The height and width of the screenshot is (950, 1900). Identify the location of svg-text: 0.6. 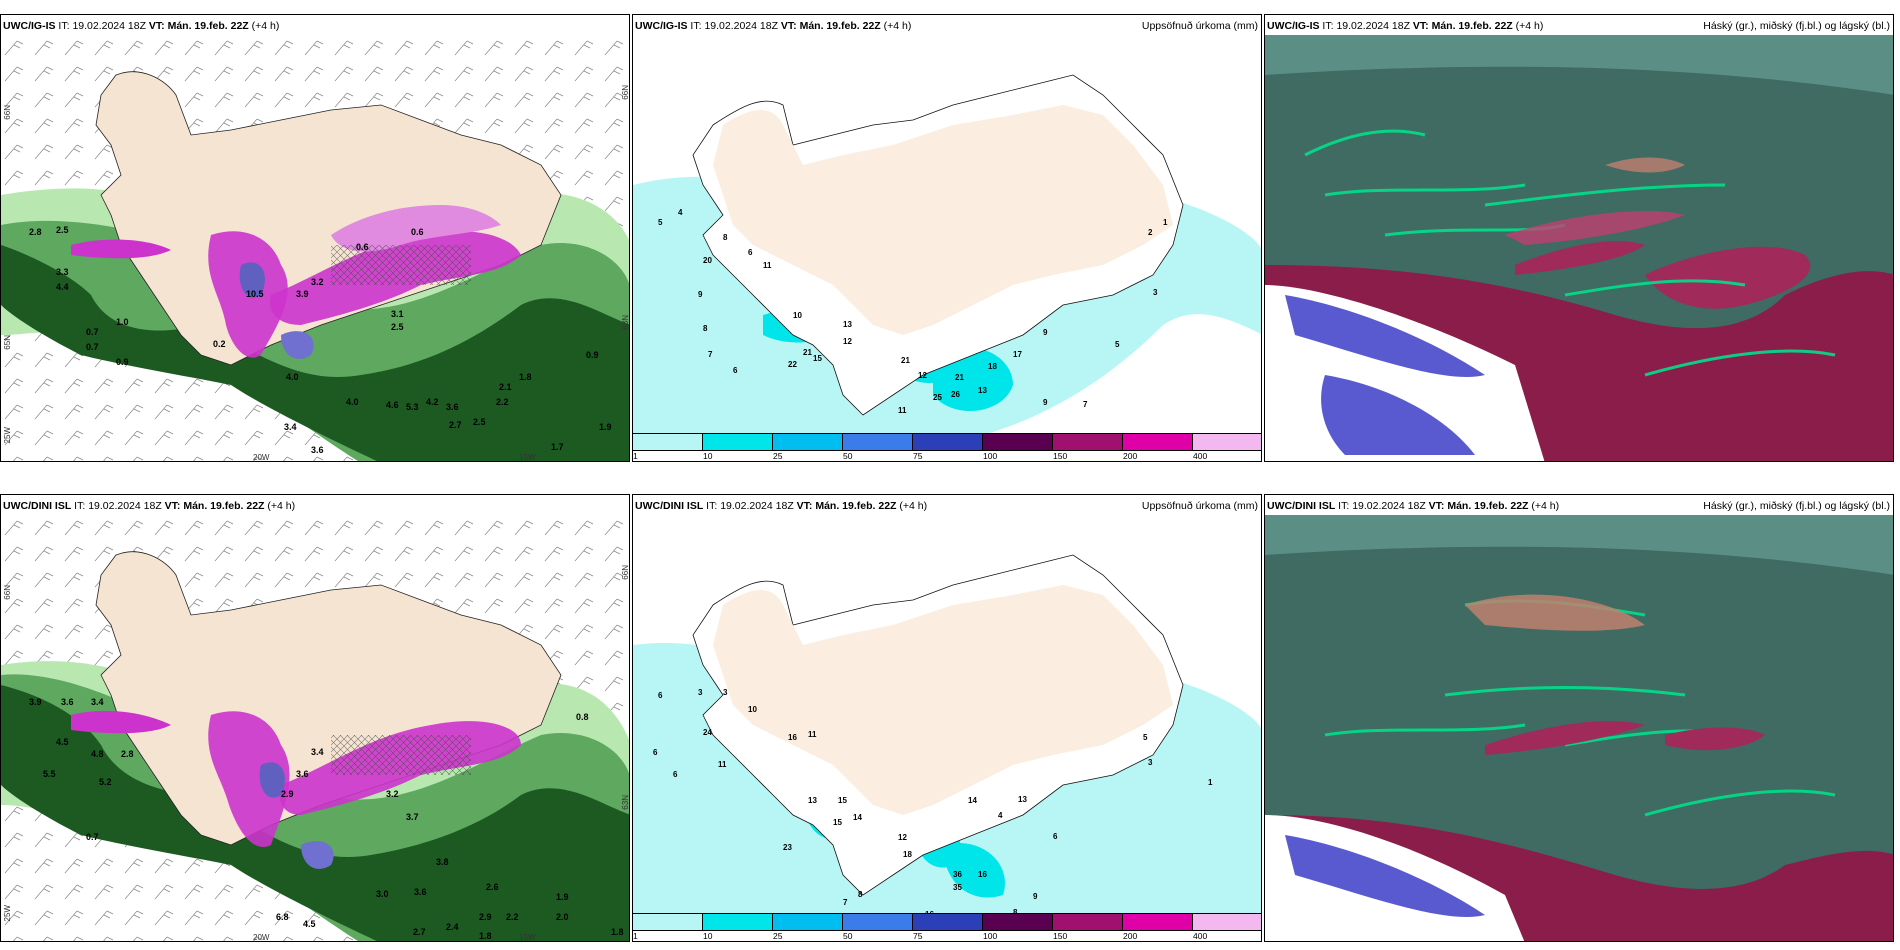
(417, 232).